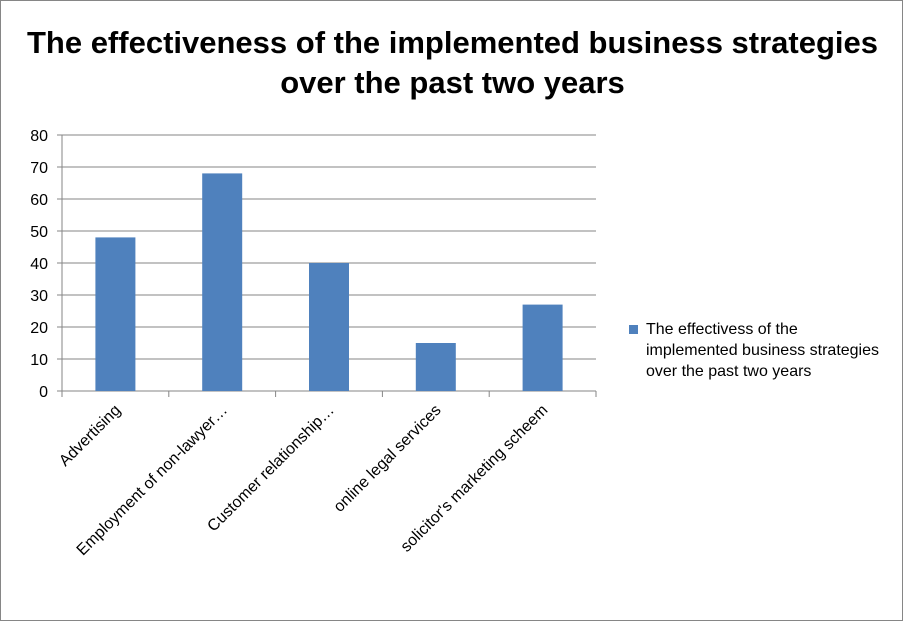 This screenshot has height=621, width=903. I want to click on x-tick-label: Advertising, so click(90, 436).